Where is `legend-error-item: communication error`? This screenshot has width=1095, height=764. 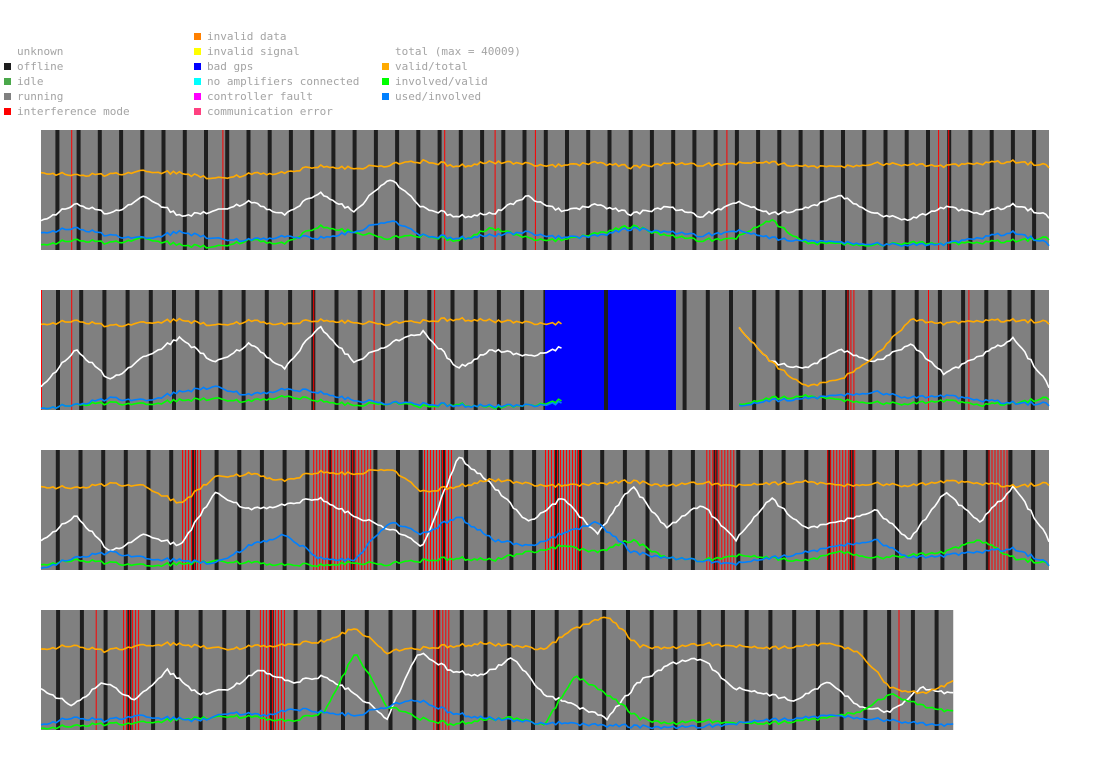
legend-error-item: communication error is located at coordinates (289, 111).